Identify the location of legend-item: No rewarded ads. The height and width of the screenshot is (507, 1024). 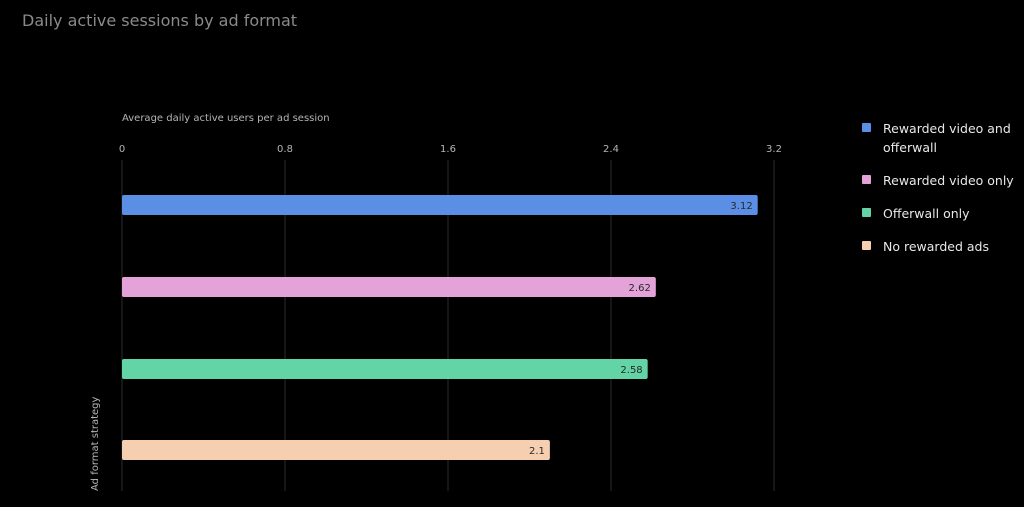
(942, 246).